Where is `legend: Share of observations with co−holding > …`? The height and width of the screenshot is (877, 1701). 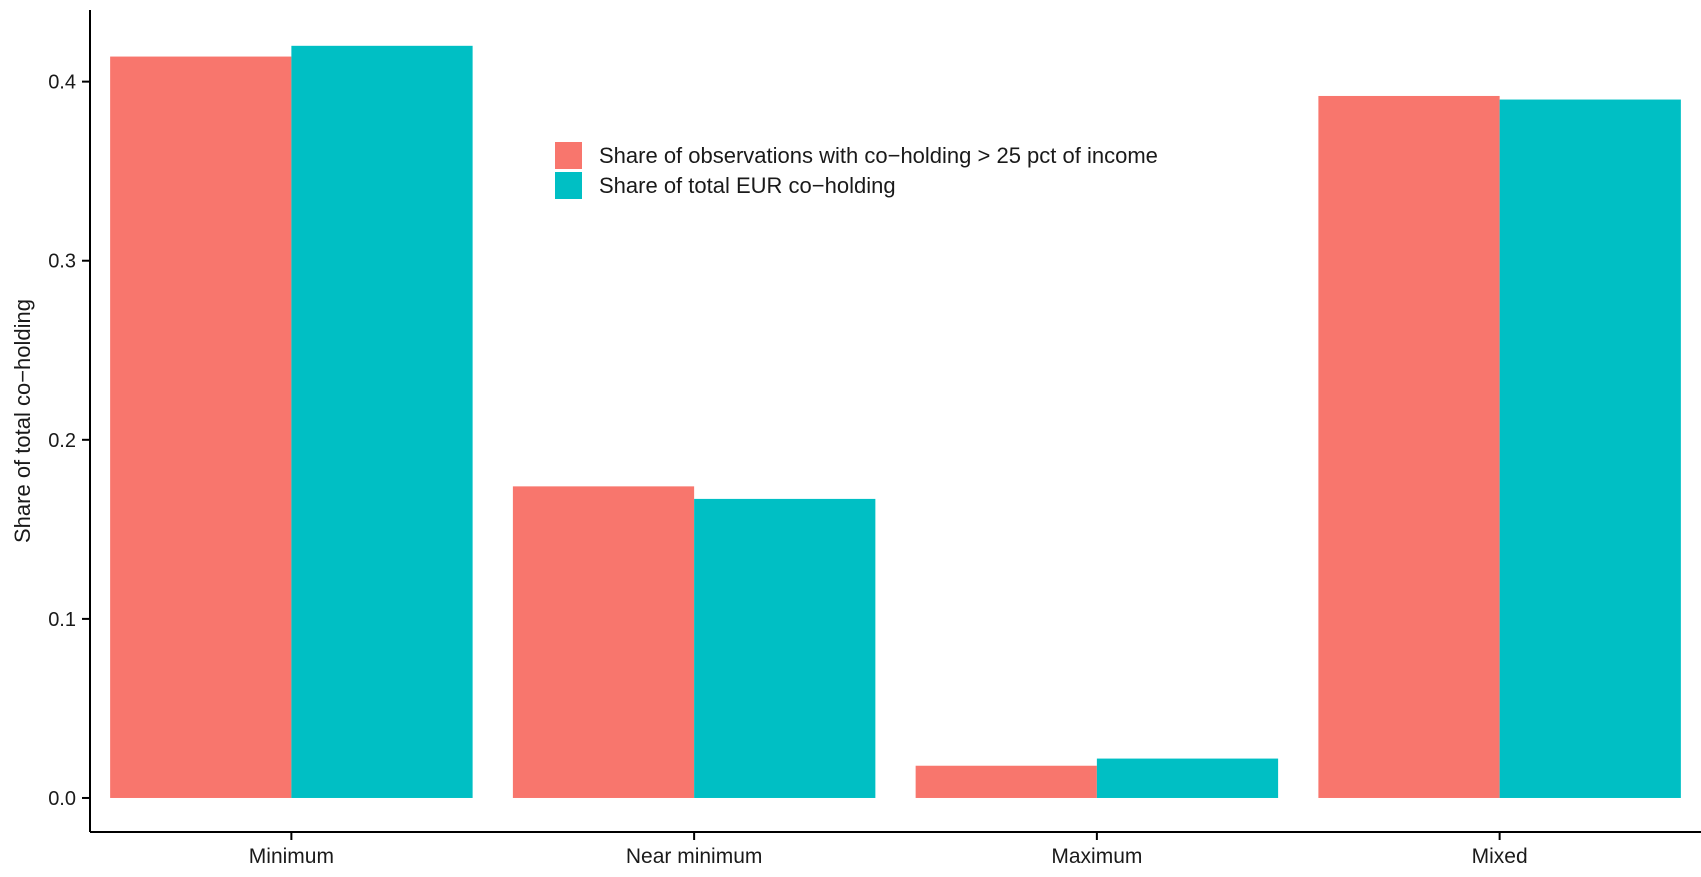 legend: Share of observations with co−holding > … is located at coordinates (856, 170).